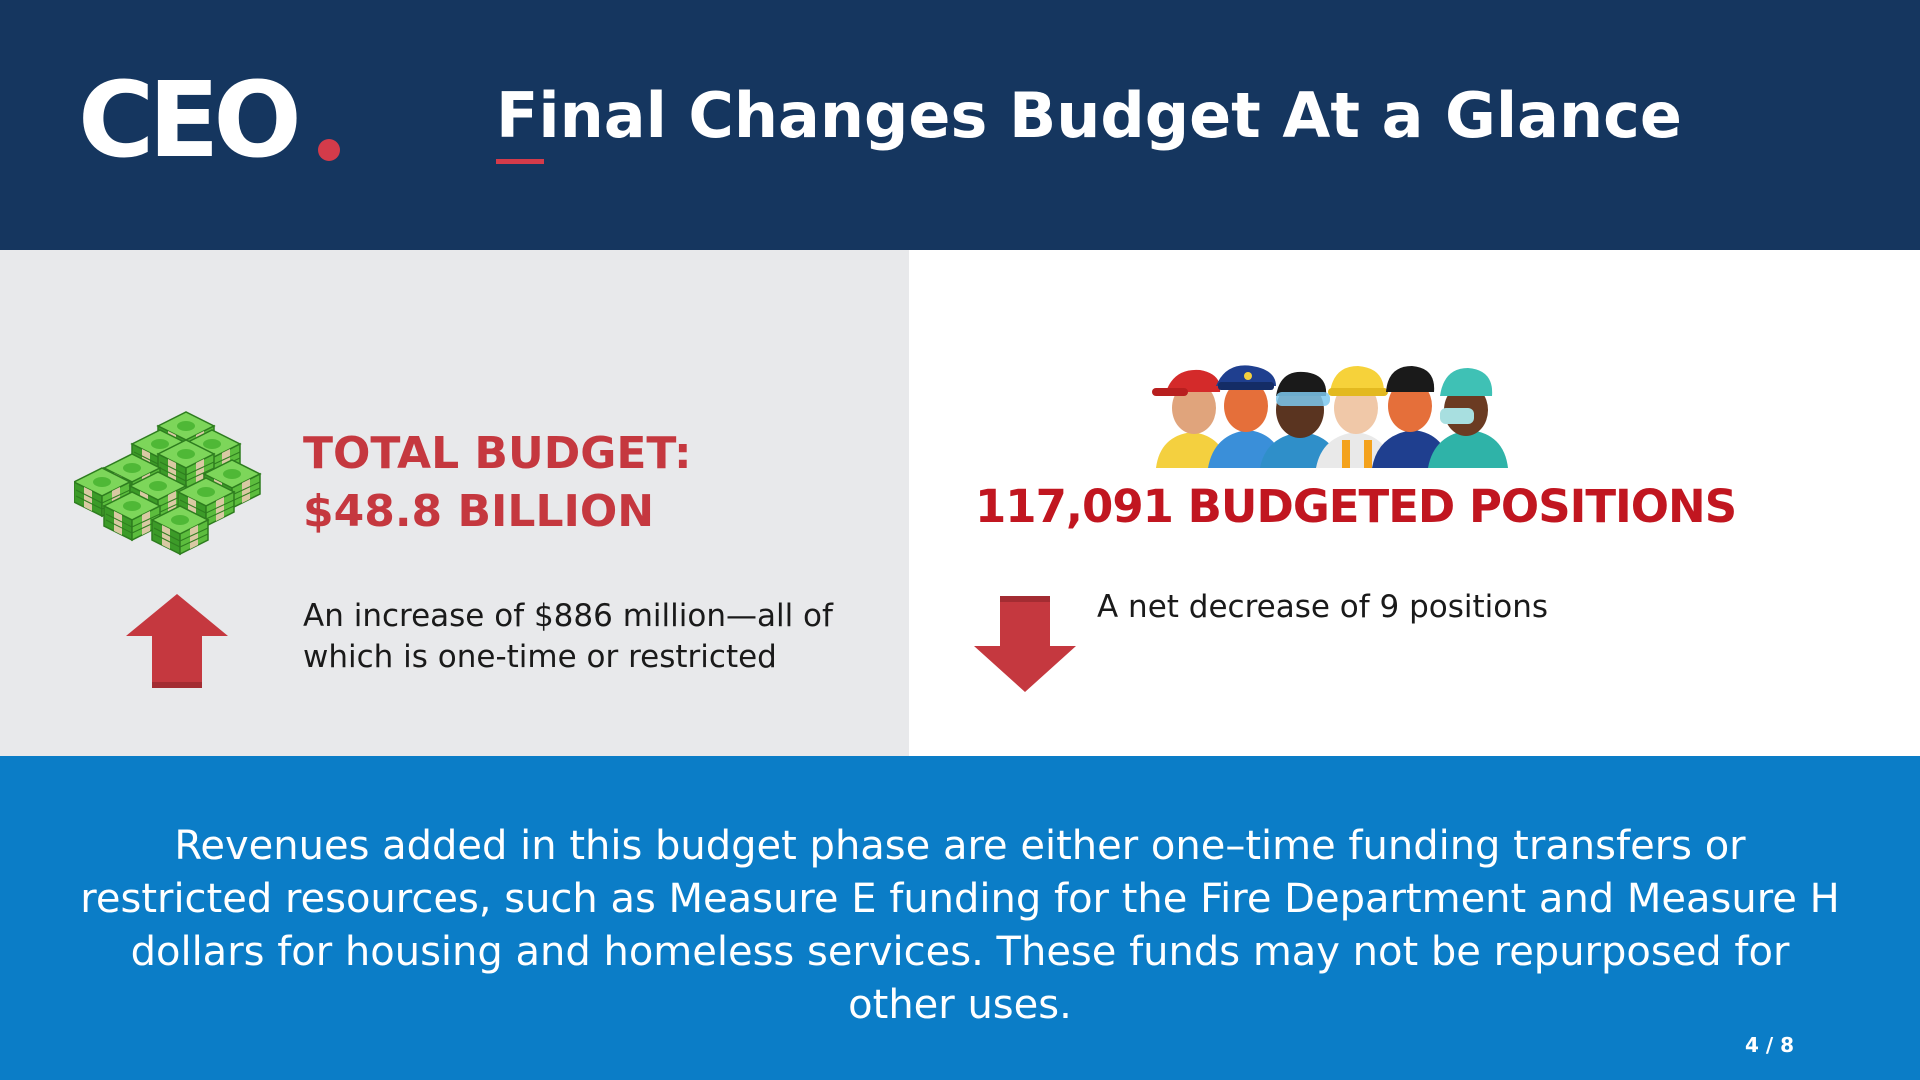 Image resolution: width=1920 pixels, height=1080 pixels. I want to click on page-title: Final Changes Budget At a Glance, so click(1089, 115).